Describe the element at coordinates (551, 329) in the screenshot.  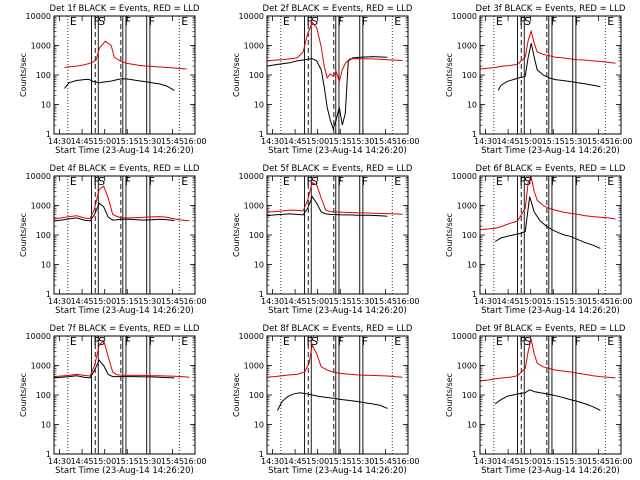
I see `panel-title: Det 9f BLACK = Events, RED = LLD` at that location.